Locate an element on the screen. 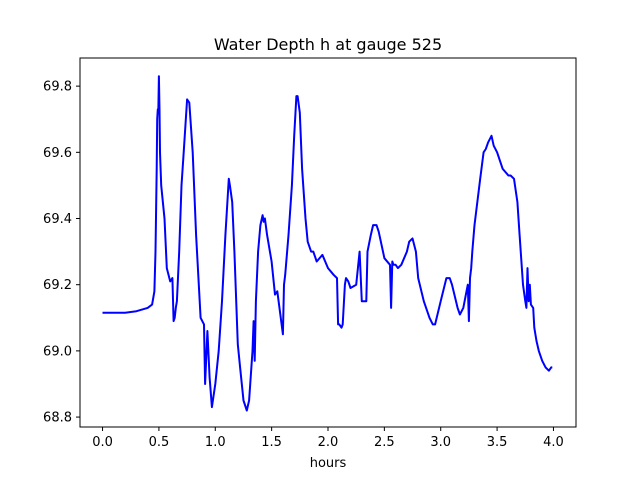  x-tick-label: 1.0 is located at coordinates (215, 442).